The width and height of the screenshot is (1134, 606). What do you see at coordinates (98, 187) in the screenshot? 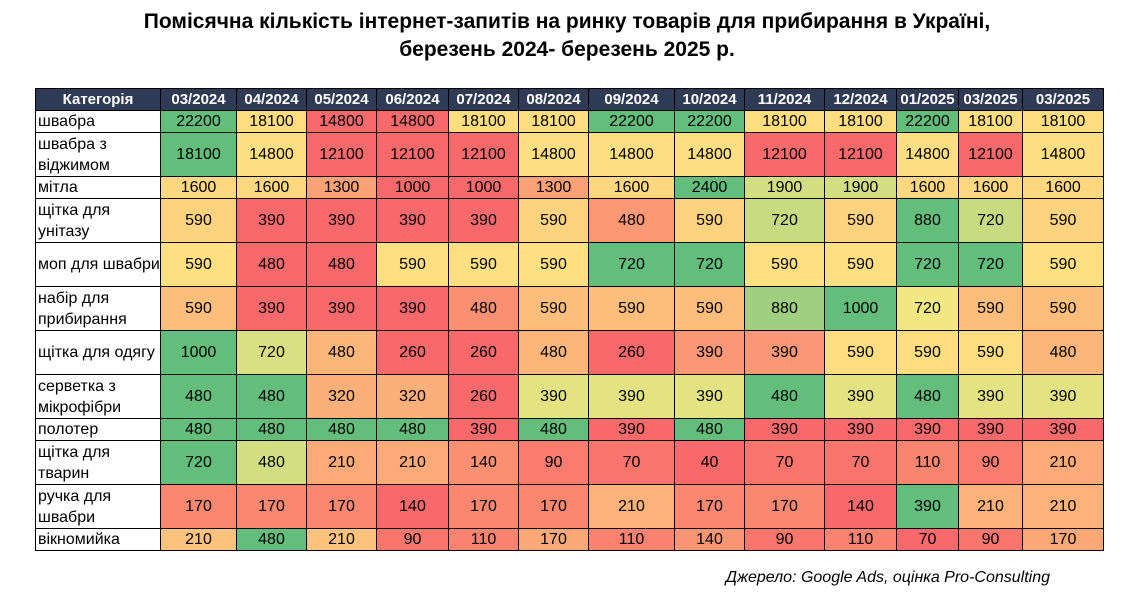
I see `category-cell: мітла` at bounding box center [98, 187].